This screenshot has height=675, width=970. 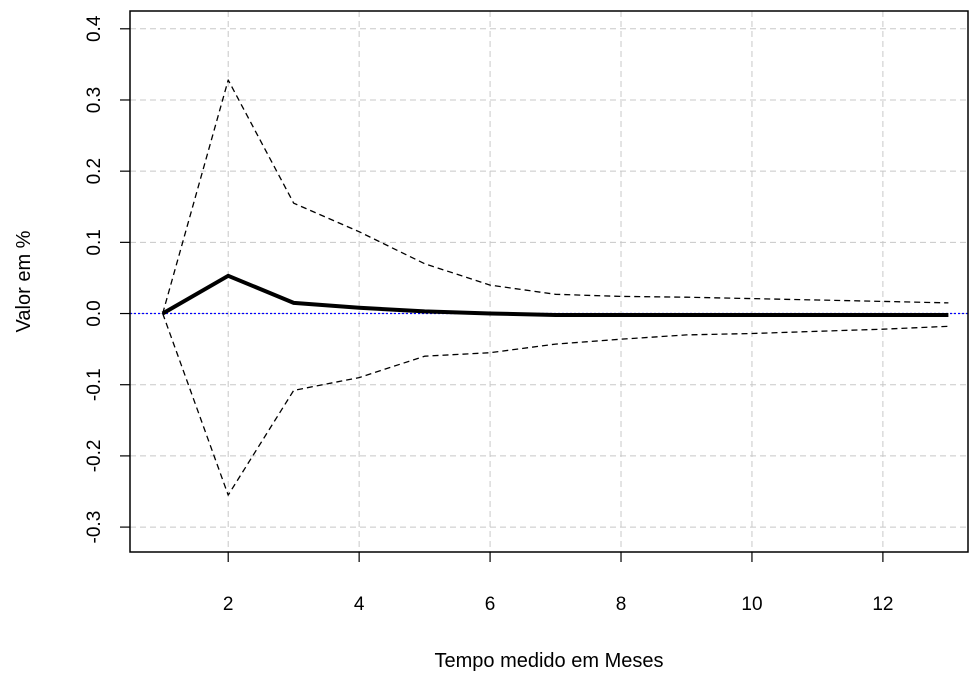 I want to click on x-tick-label: 4, so click(x=359, y=604).